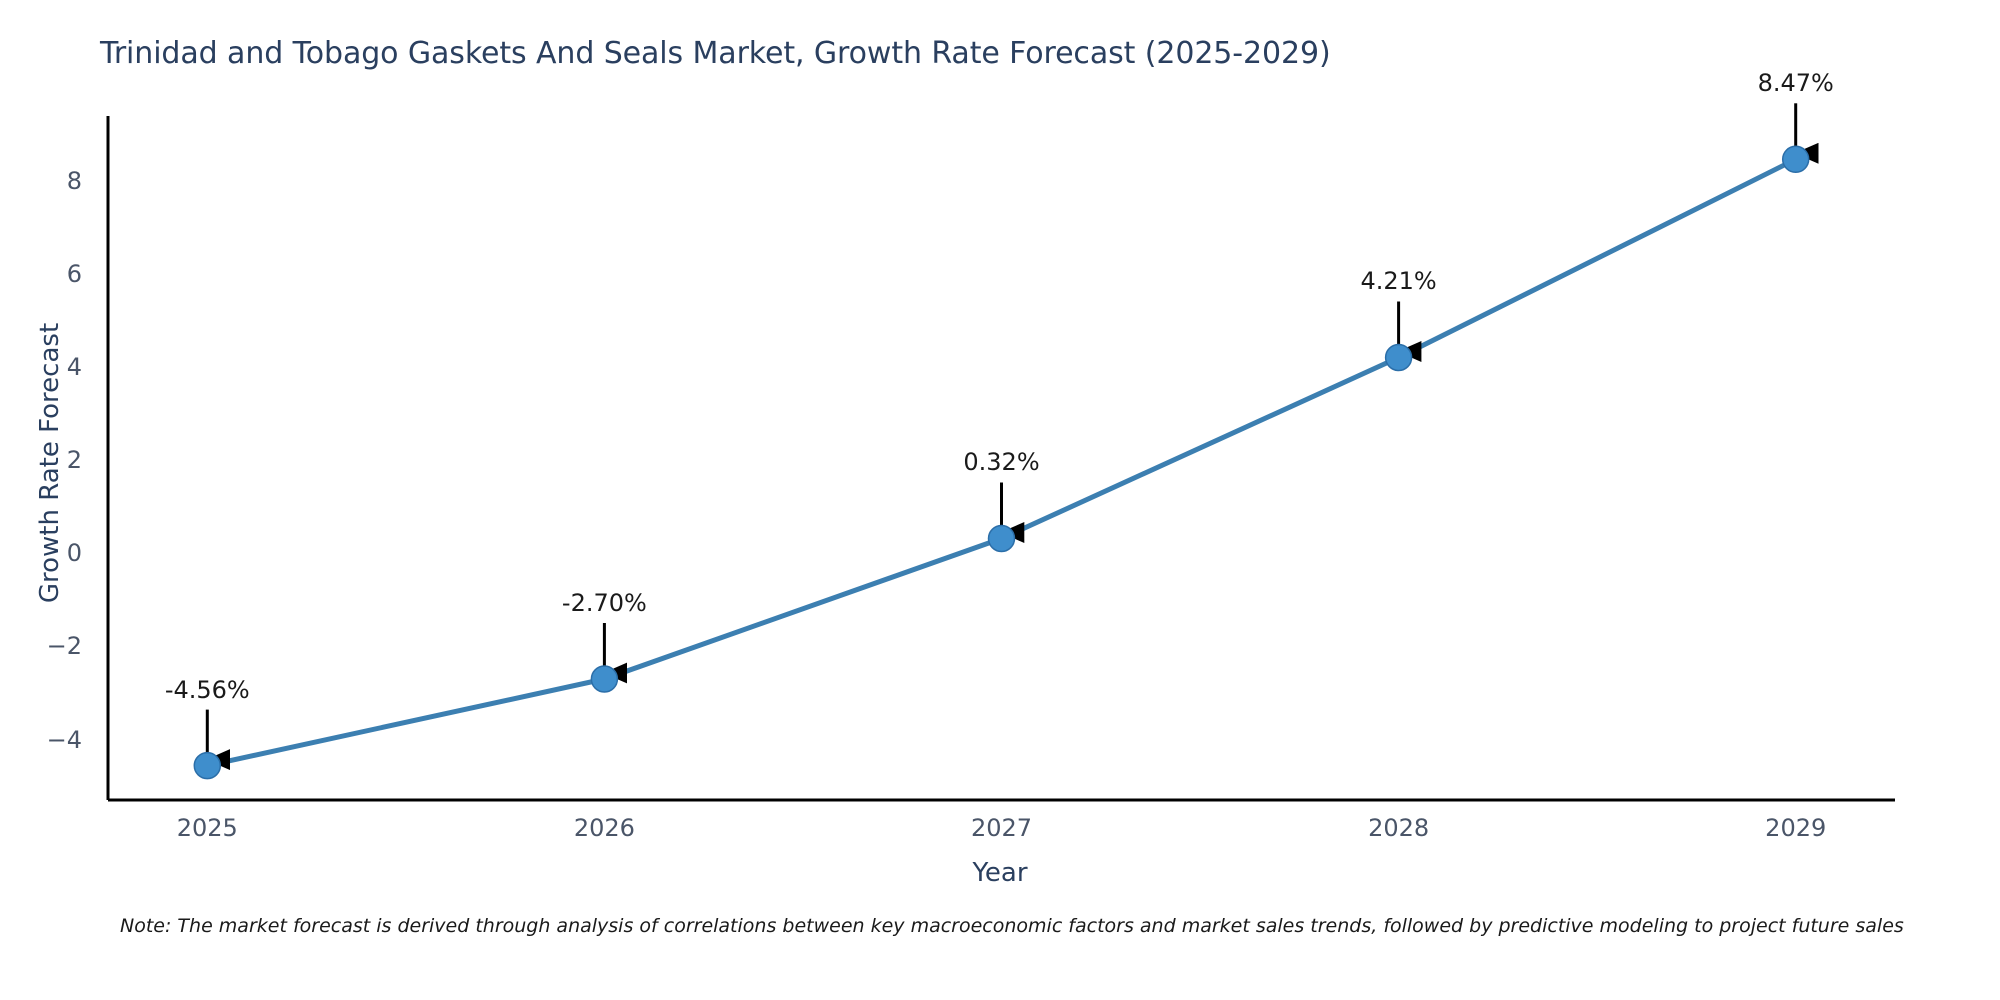 This screenshot has height=1000, width=2000. Describe the element at coordinates (1001, 828) in the screenshot. I see `x-tick-label-2027: 2027` at that location.